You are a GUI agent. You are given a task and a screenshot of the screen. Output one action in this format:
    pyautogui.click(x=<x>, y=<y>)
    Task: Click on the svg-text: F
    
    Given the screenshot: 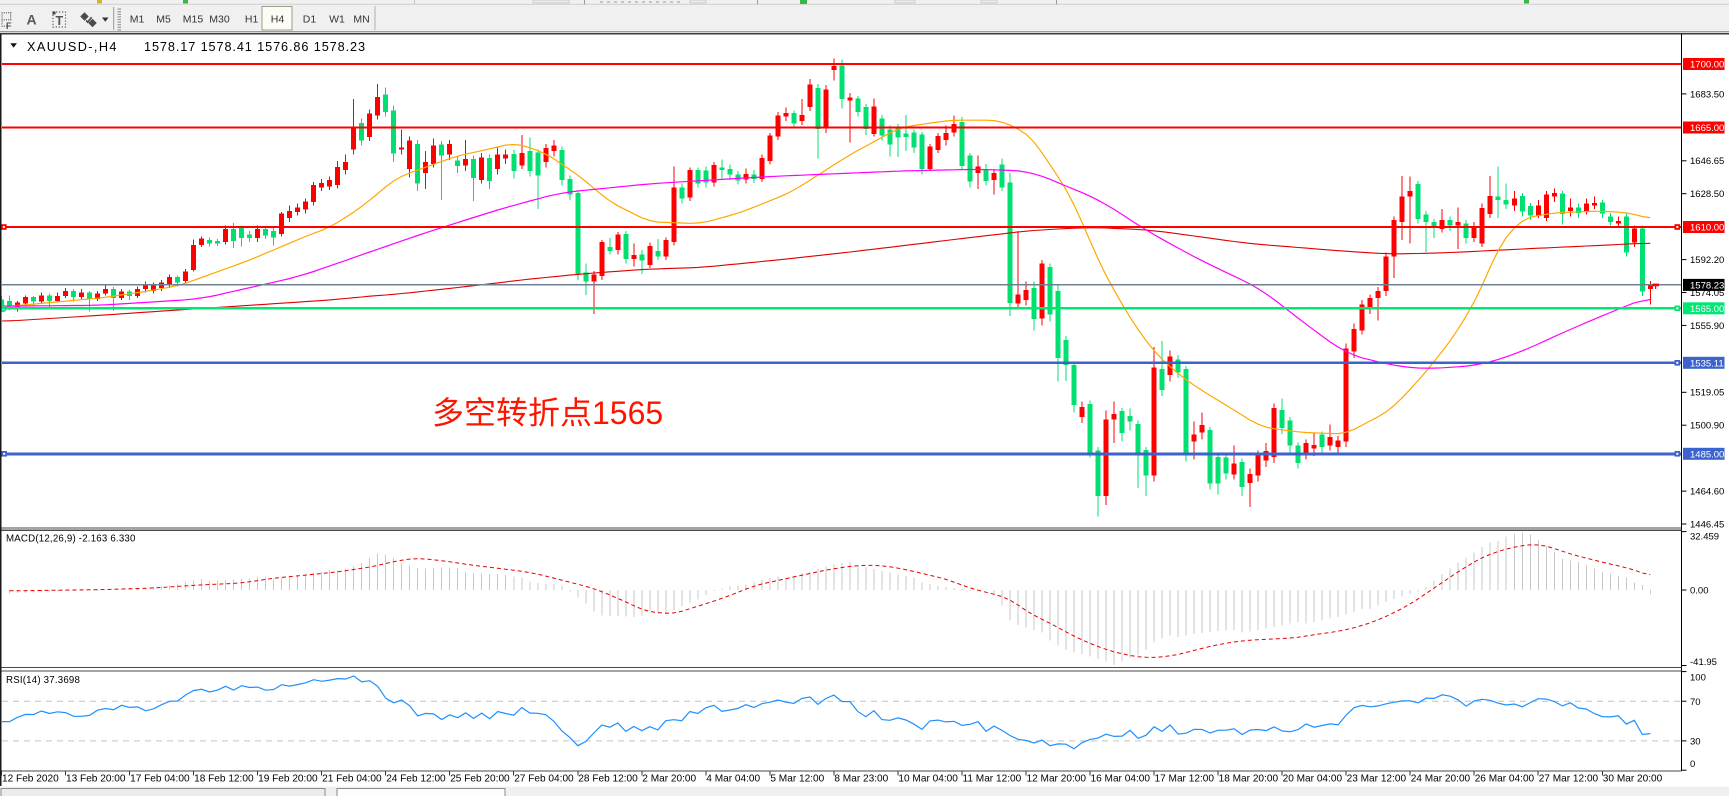 What is the action you would take?
    pyautogui.click(x=9, y=26)
    